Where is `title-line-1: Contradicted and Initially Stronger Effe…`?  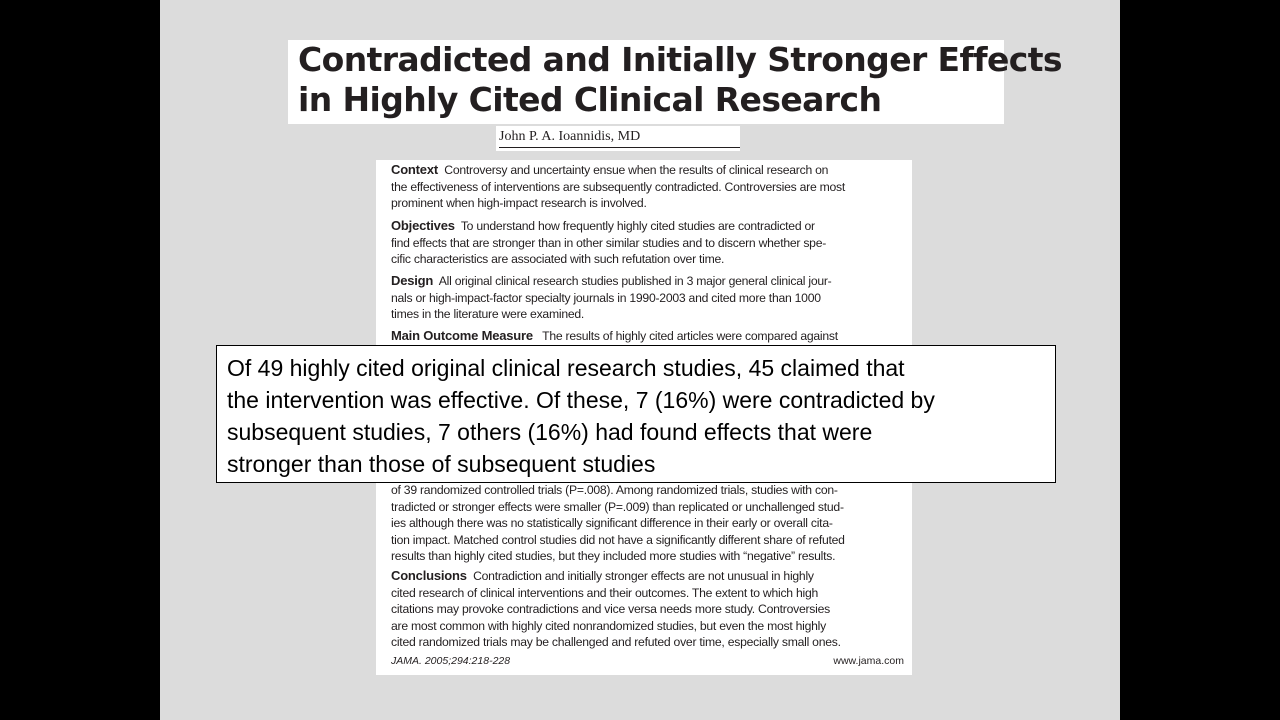
title-line-1: Contradicted and Initially Stronger Effe… is located at coordinates (680, 59).